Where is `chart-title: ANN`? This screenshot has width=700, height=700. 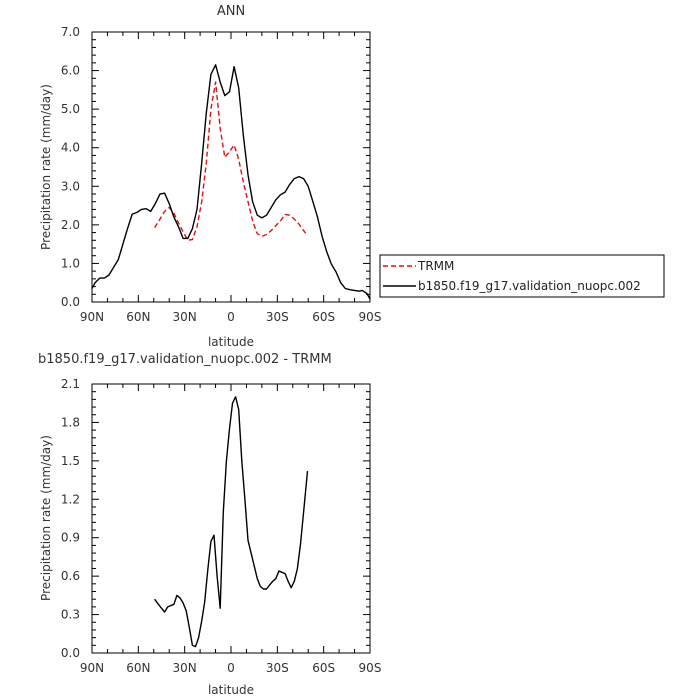 chart-title: ANN is located at coordinates (231, 11).